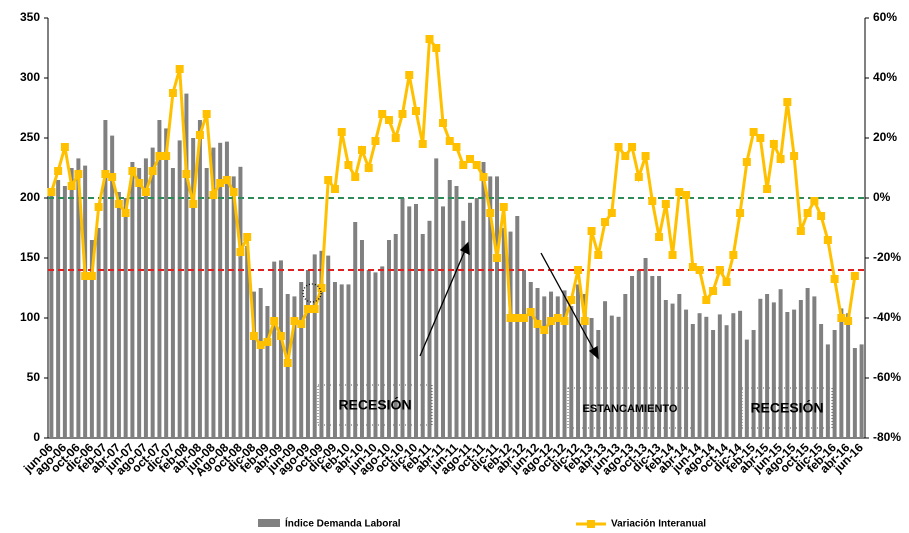  Describe the element at coordinates (30, 197) in the screenshot. I see `y-tick-label: 200` at that location.